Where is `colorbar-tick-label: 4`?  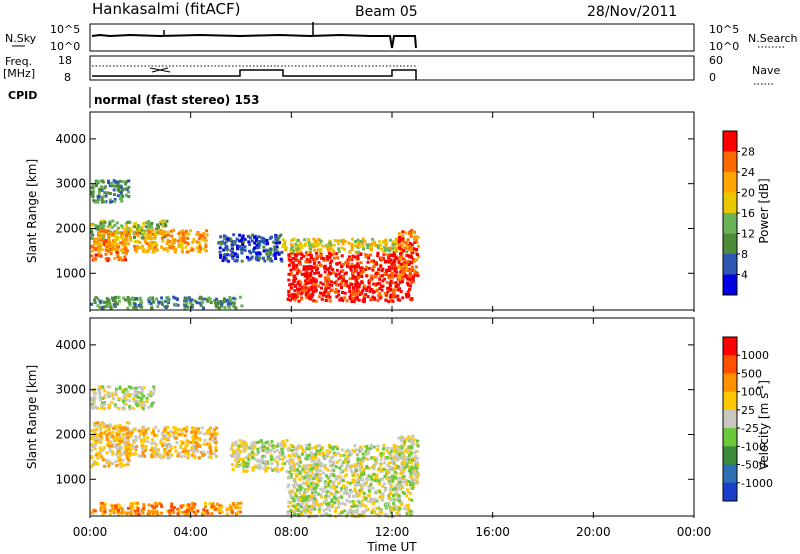
colorbar-tick-label: 4 is located at coordinates (744, 275).